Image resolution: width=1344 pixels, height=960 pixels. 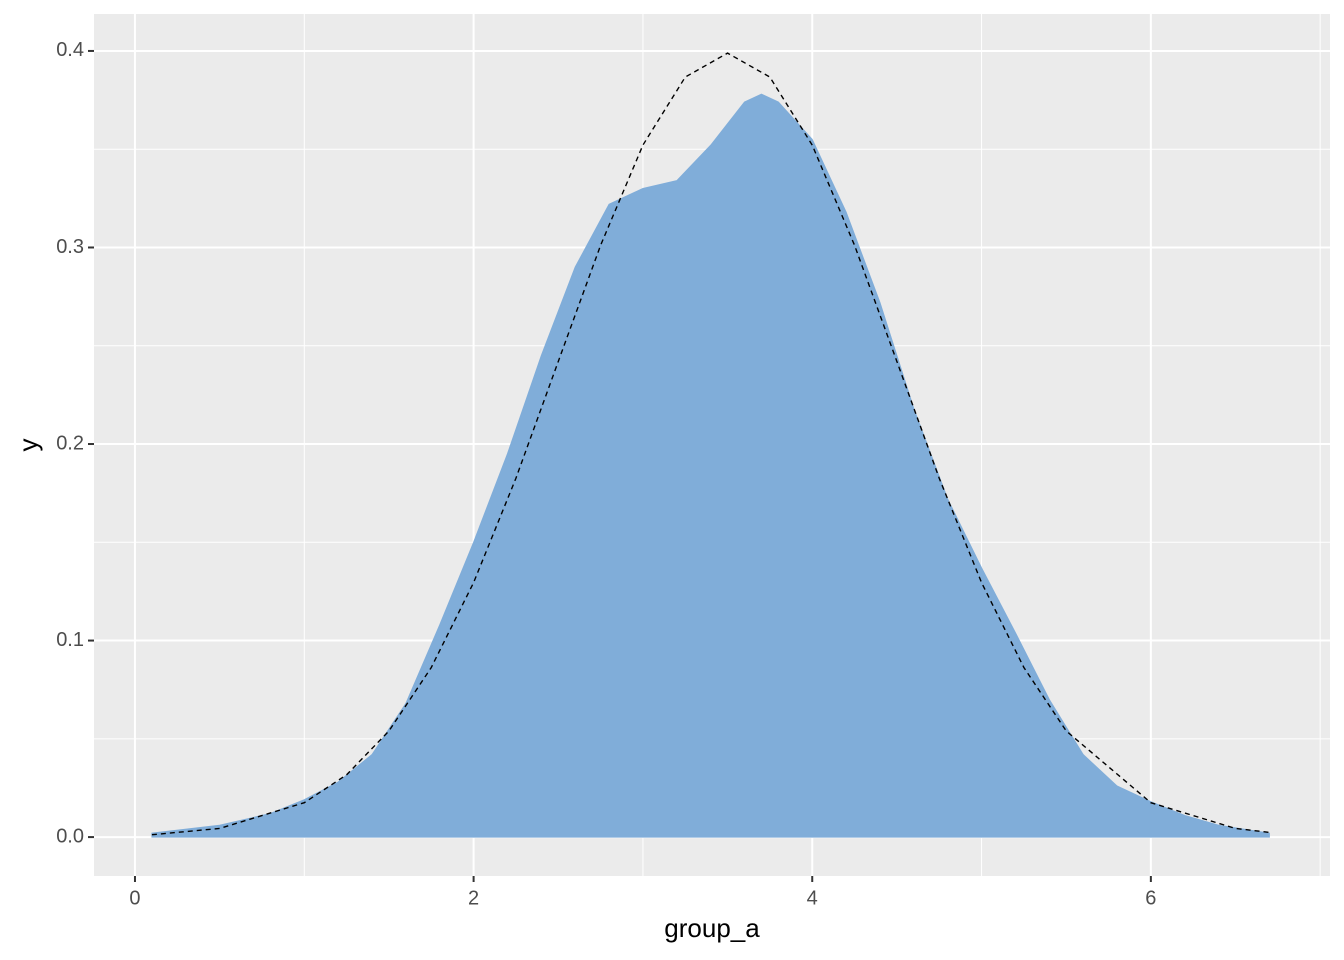 I want to click on y-axis-title: y, so click(x=28, y=445).